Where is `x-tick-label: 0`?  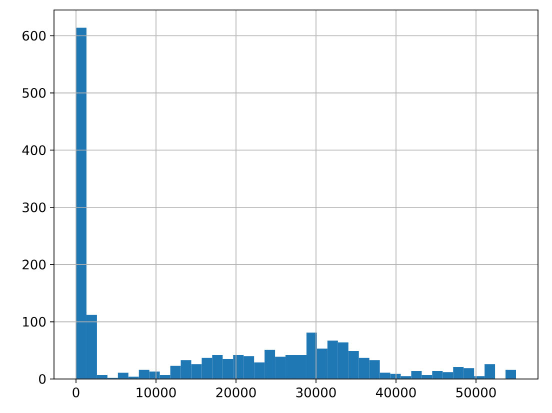 x-tick-label: 0 is located at coordinates (76, 393).